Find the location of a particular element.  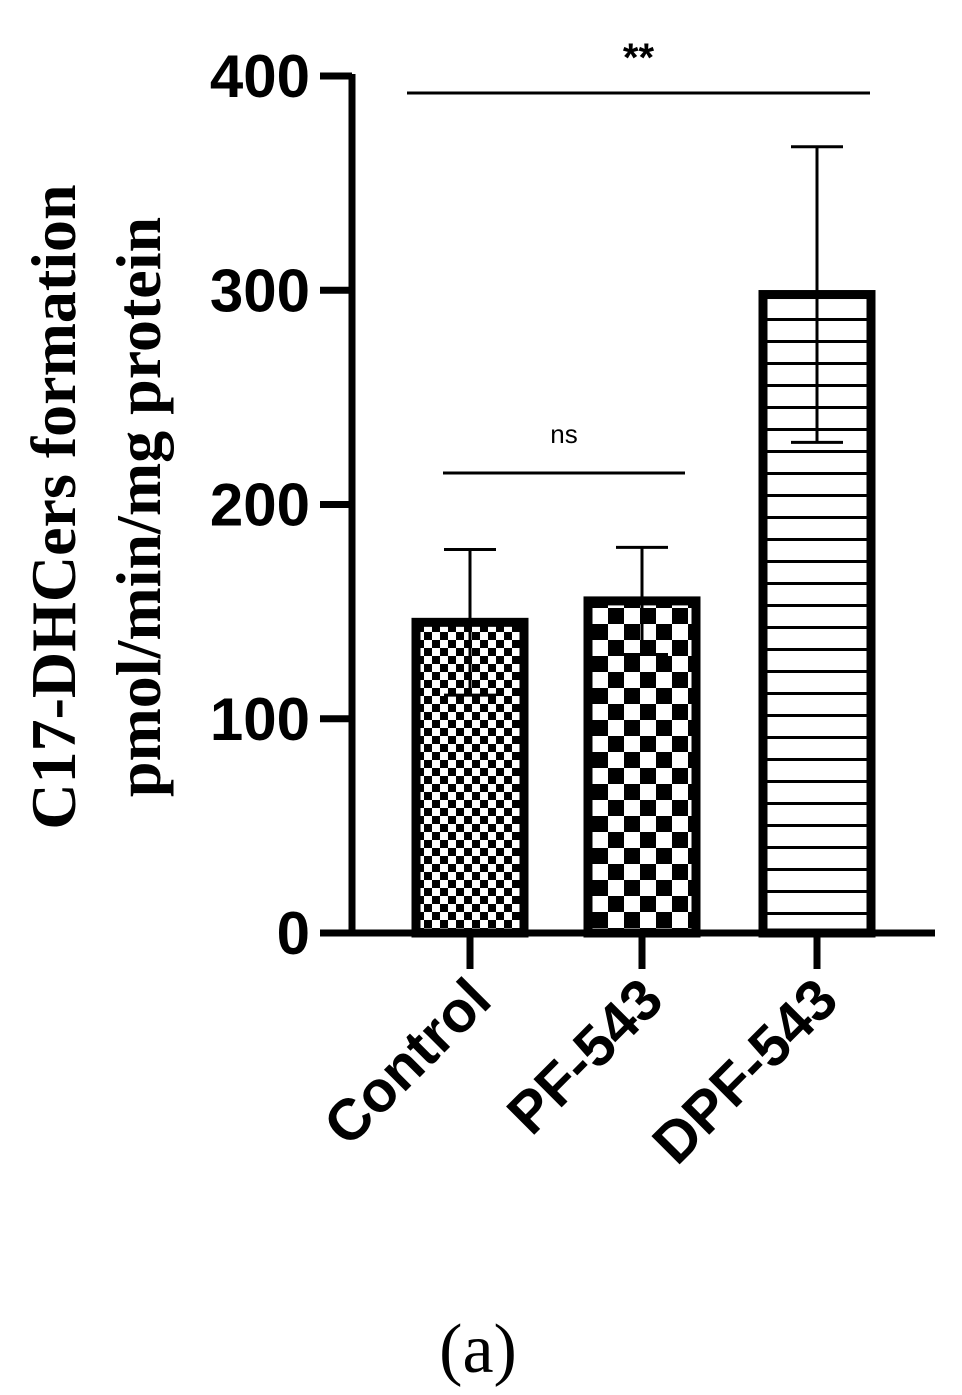

significance-label: ** is located at coordinates (639, 58).